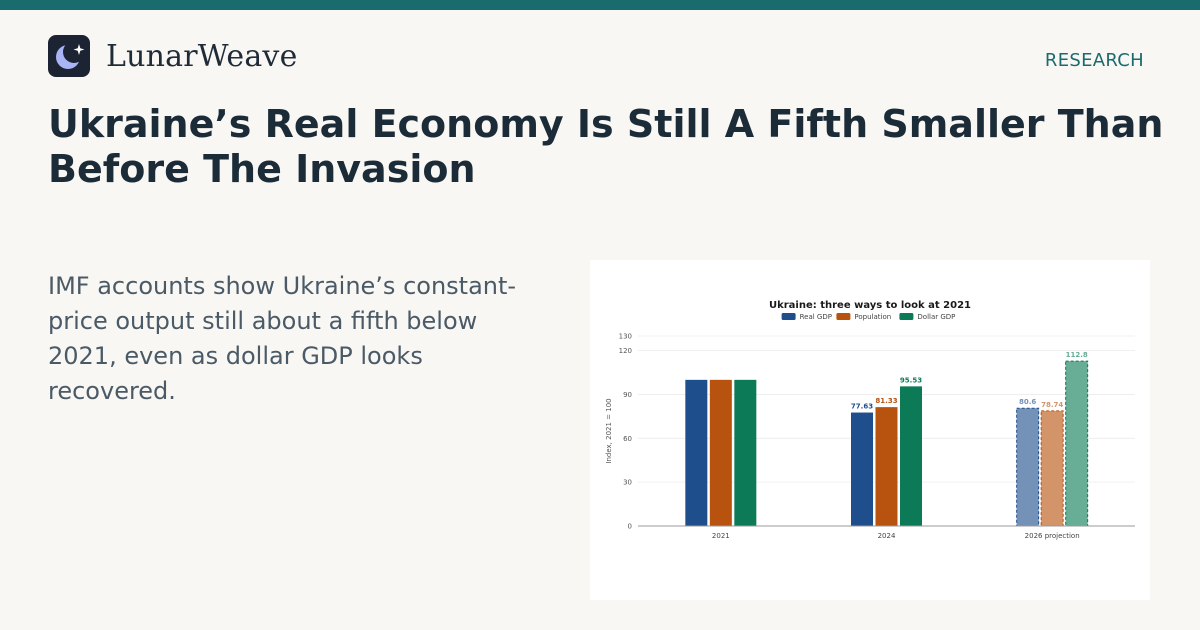 The image size is (1200, 630). What do you see at coordinates (843, 316) in the screenshot?
I see `legend-swatch-population` at bounding box center [843, 316].